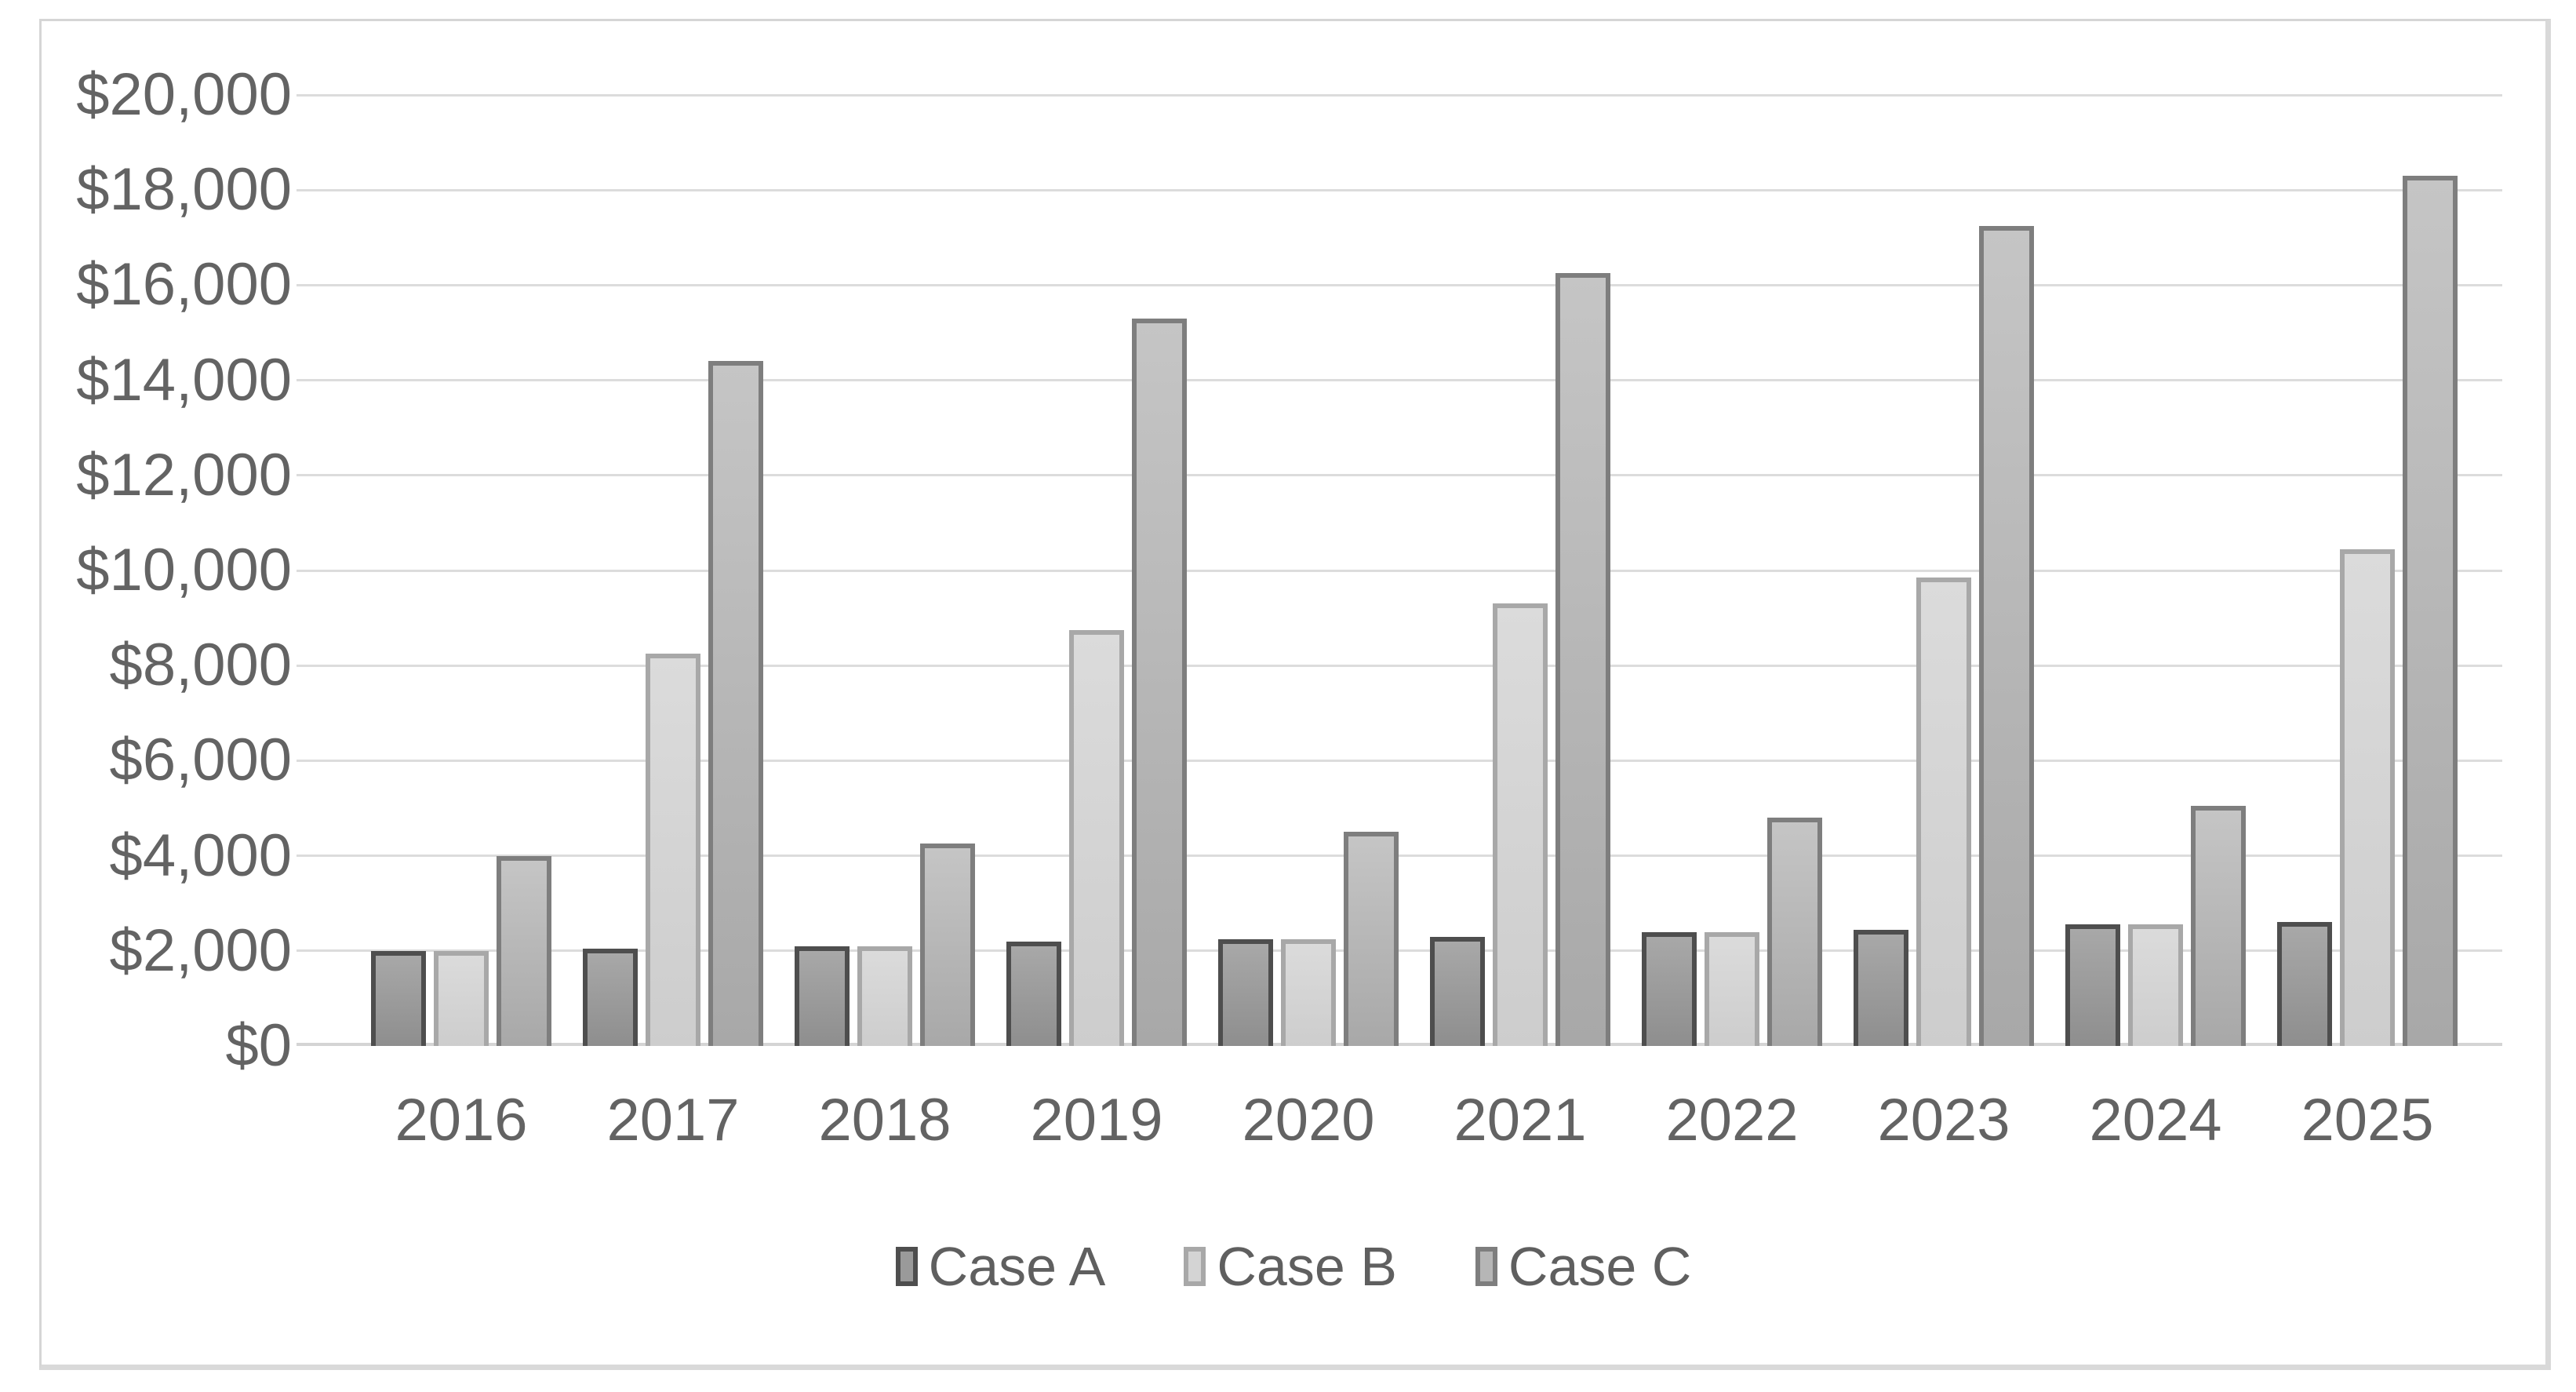 The image size is (2576, 1392). What do you see at coordinates (2006, 635) in the screenshot?
I see `bar-case-c-2023` at bounding box center [2006, 635].